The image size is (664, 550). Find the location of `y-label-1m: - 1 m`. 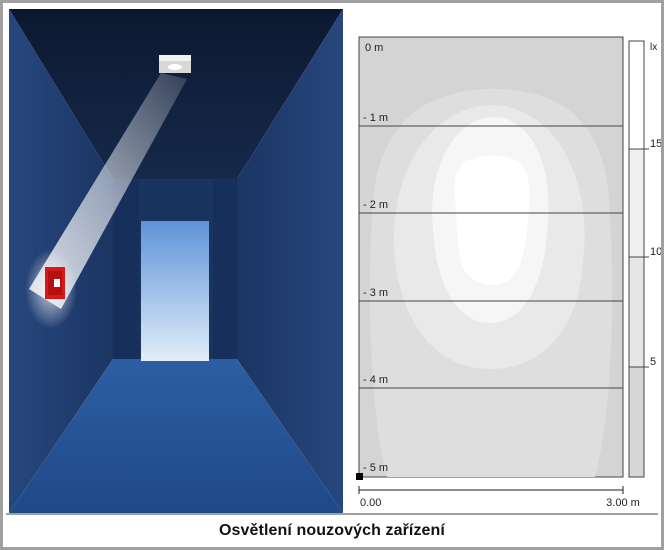

y-label-1m: - 1 m is located at coordinates (375, 118).